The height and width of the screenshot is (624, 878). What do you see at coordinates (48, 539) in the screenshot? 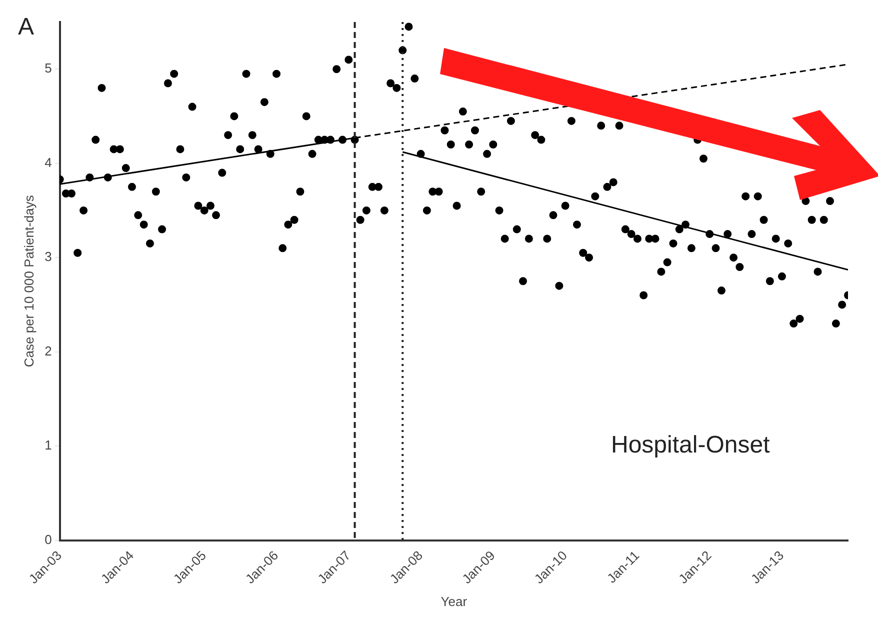
I see `y-tick-label: 0` at bounding box center [48, 539].